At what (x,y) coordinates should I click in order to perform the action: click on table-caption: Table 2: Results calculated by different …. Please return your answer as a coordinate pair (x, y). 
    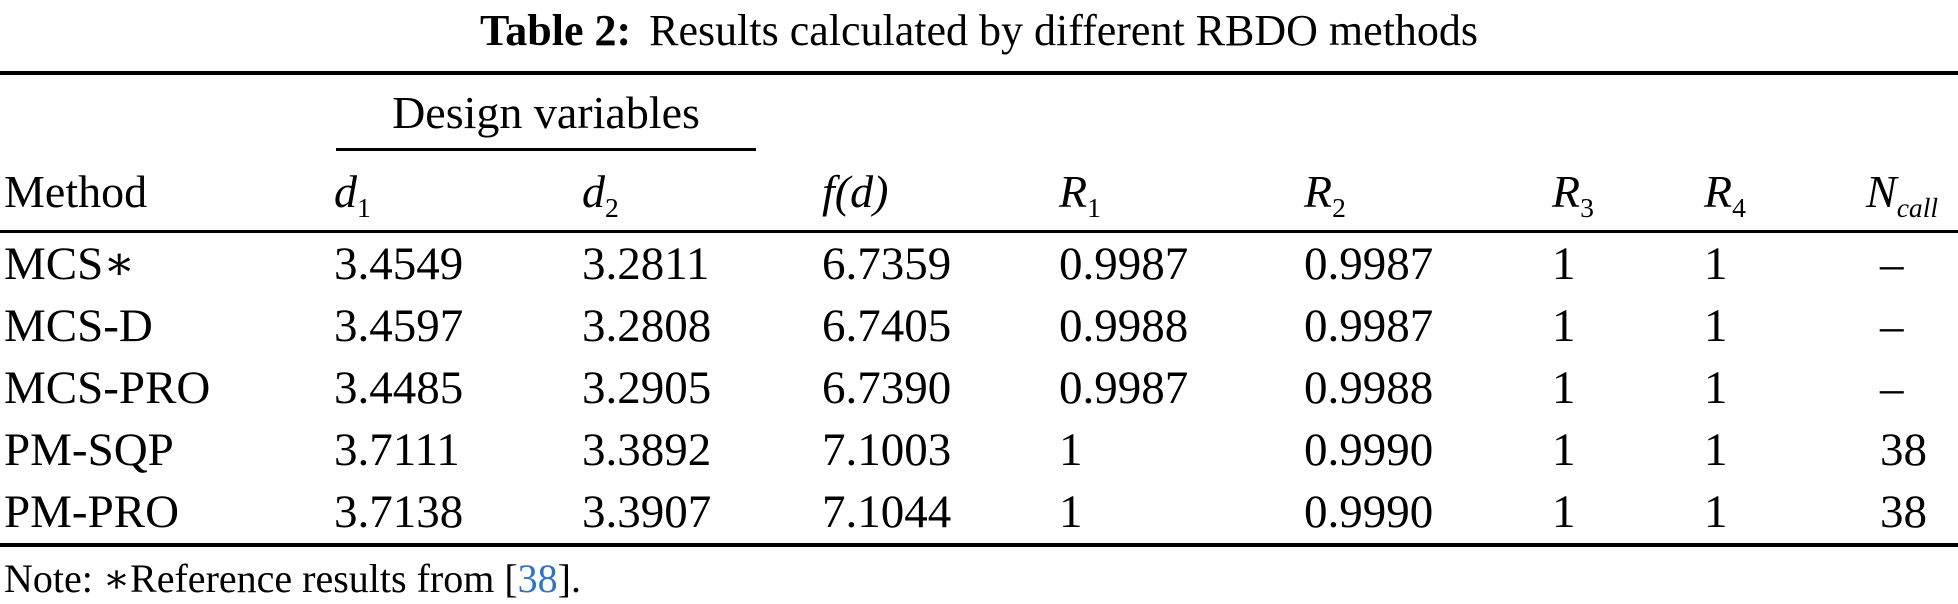
    Looking at the image, I should click on (979, 28).